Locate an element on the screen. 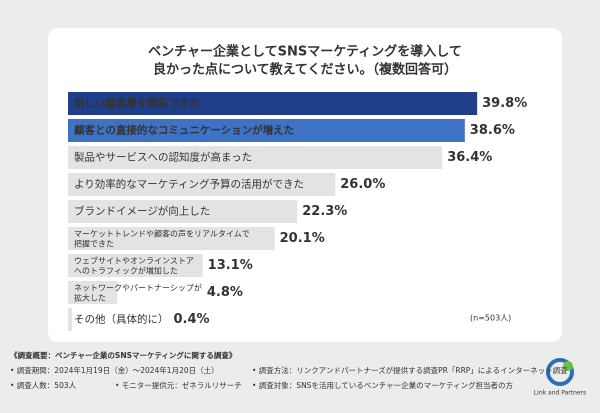  survey-item: • 調査対象：SNSを活用しているベンチャー企業のマーケティング担当者の方 is located at coordinates (383, 385).